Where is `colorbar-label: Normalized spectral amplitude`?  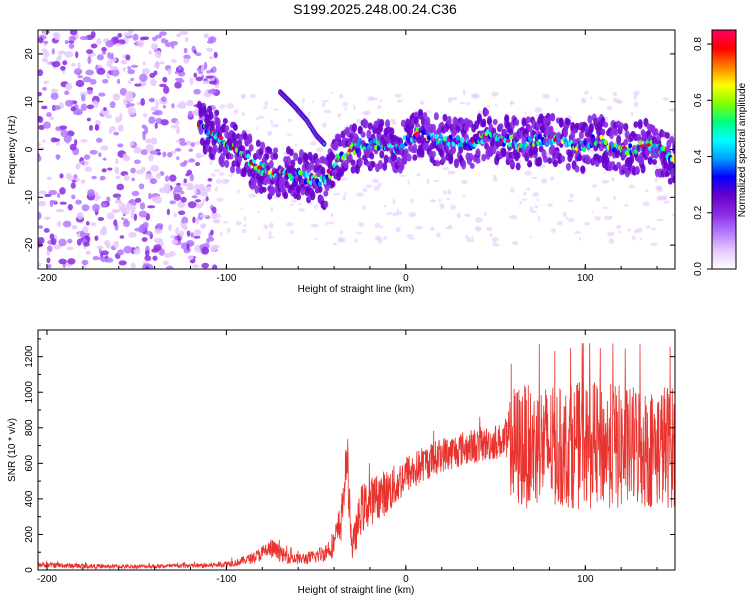
colorbar-label: Normalized spectral amplitude is located at coordinates (742, 149).